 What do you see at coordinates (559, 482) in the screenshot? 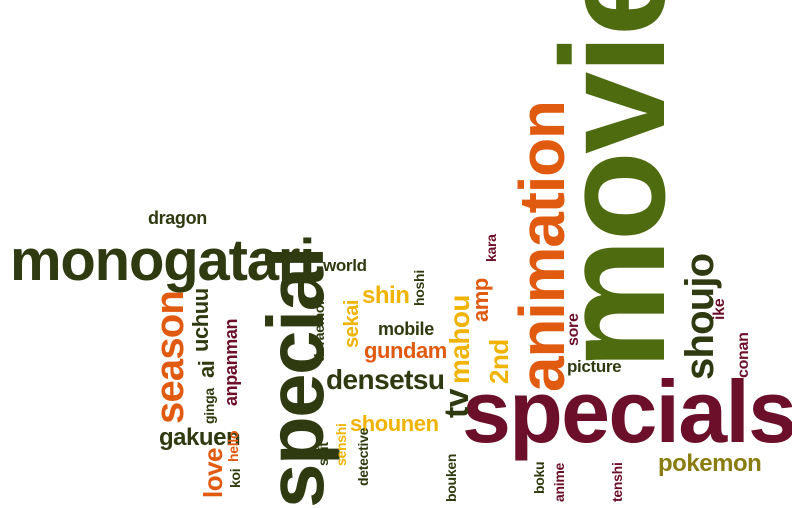
I see `word-anime: anime` at bounding box center [559, 482].